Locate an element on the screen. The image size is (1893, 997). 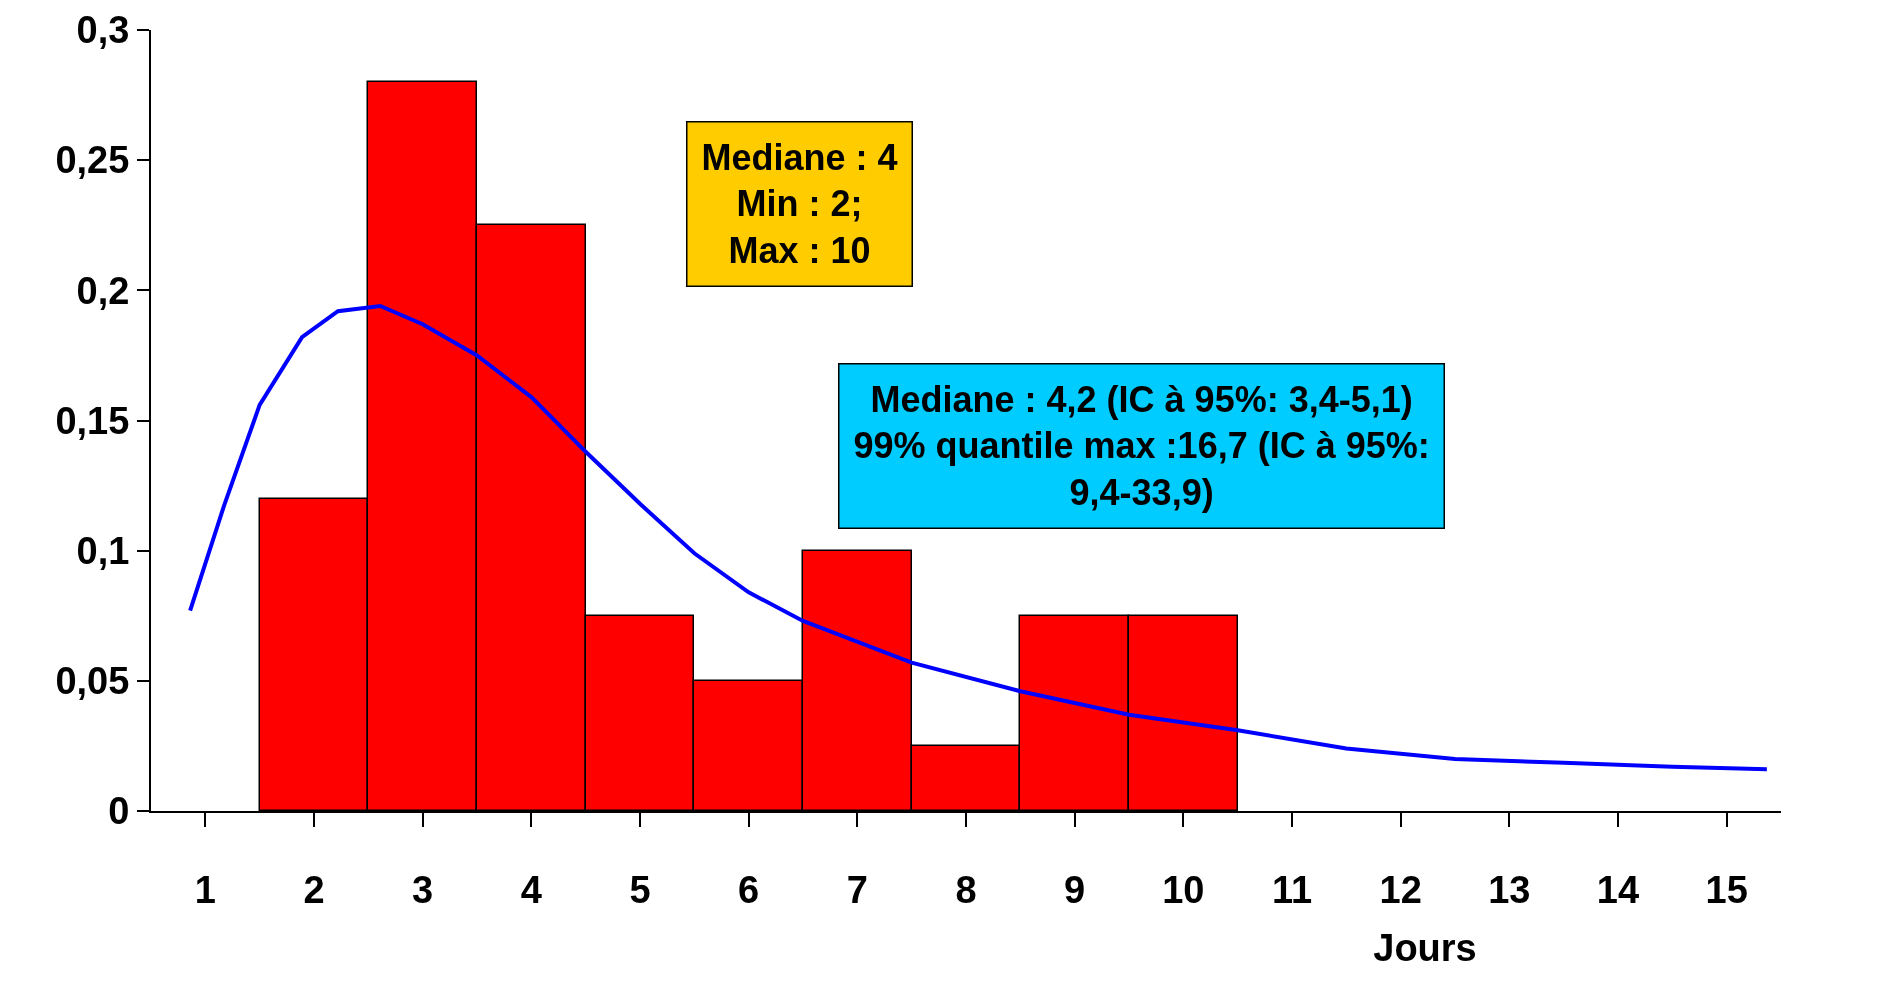
y-tick-label: 0 is located at coordinates (119, 811).